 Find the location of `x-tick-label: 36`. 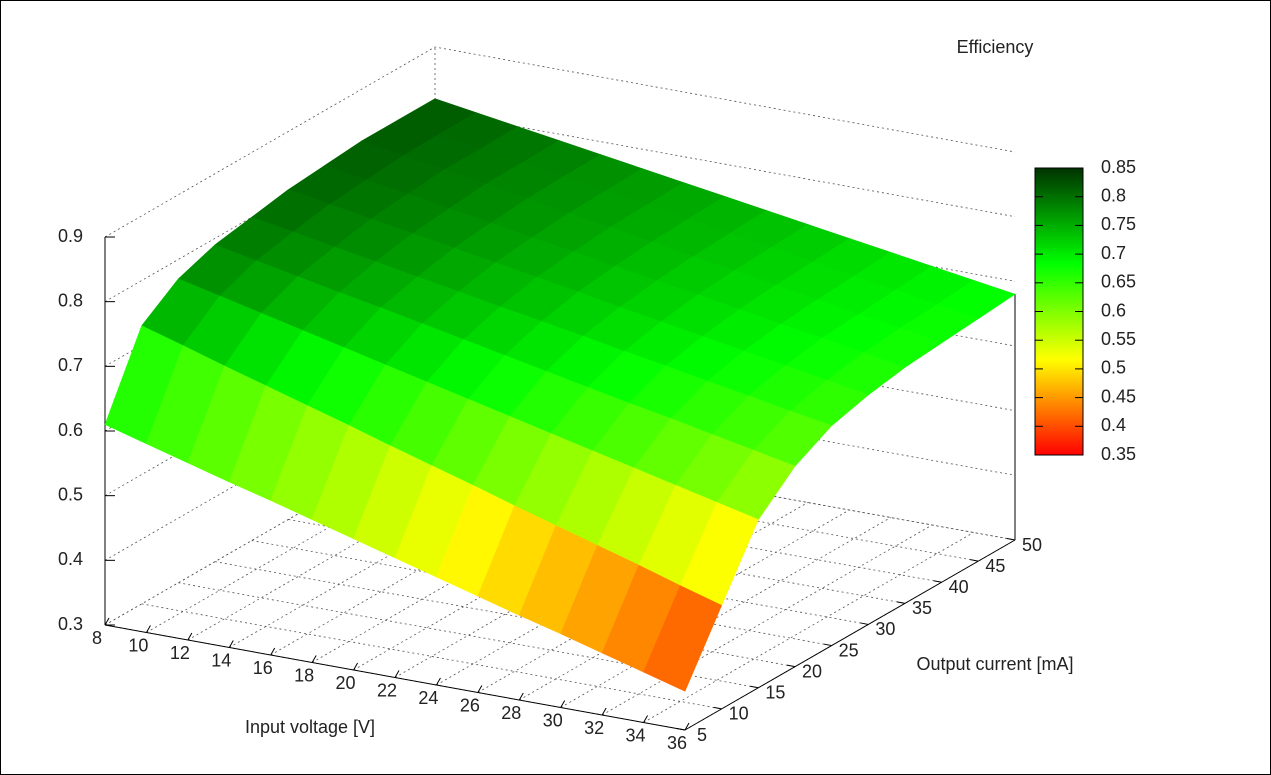

x-tick-label: 36 is located at coordinates (677, 743).